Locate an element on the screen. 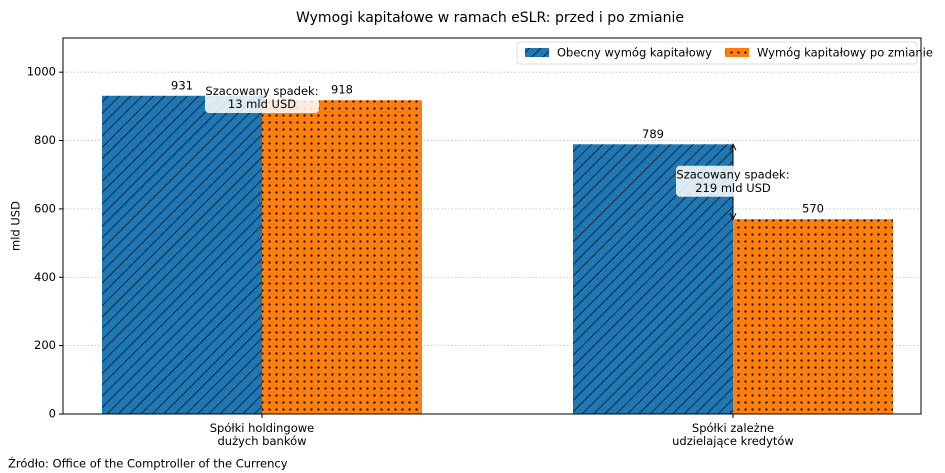 The width and height of the screenshot is (945, 473). value-label: 570 is located at coordinates (813, 209).